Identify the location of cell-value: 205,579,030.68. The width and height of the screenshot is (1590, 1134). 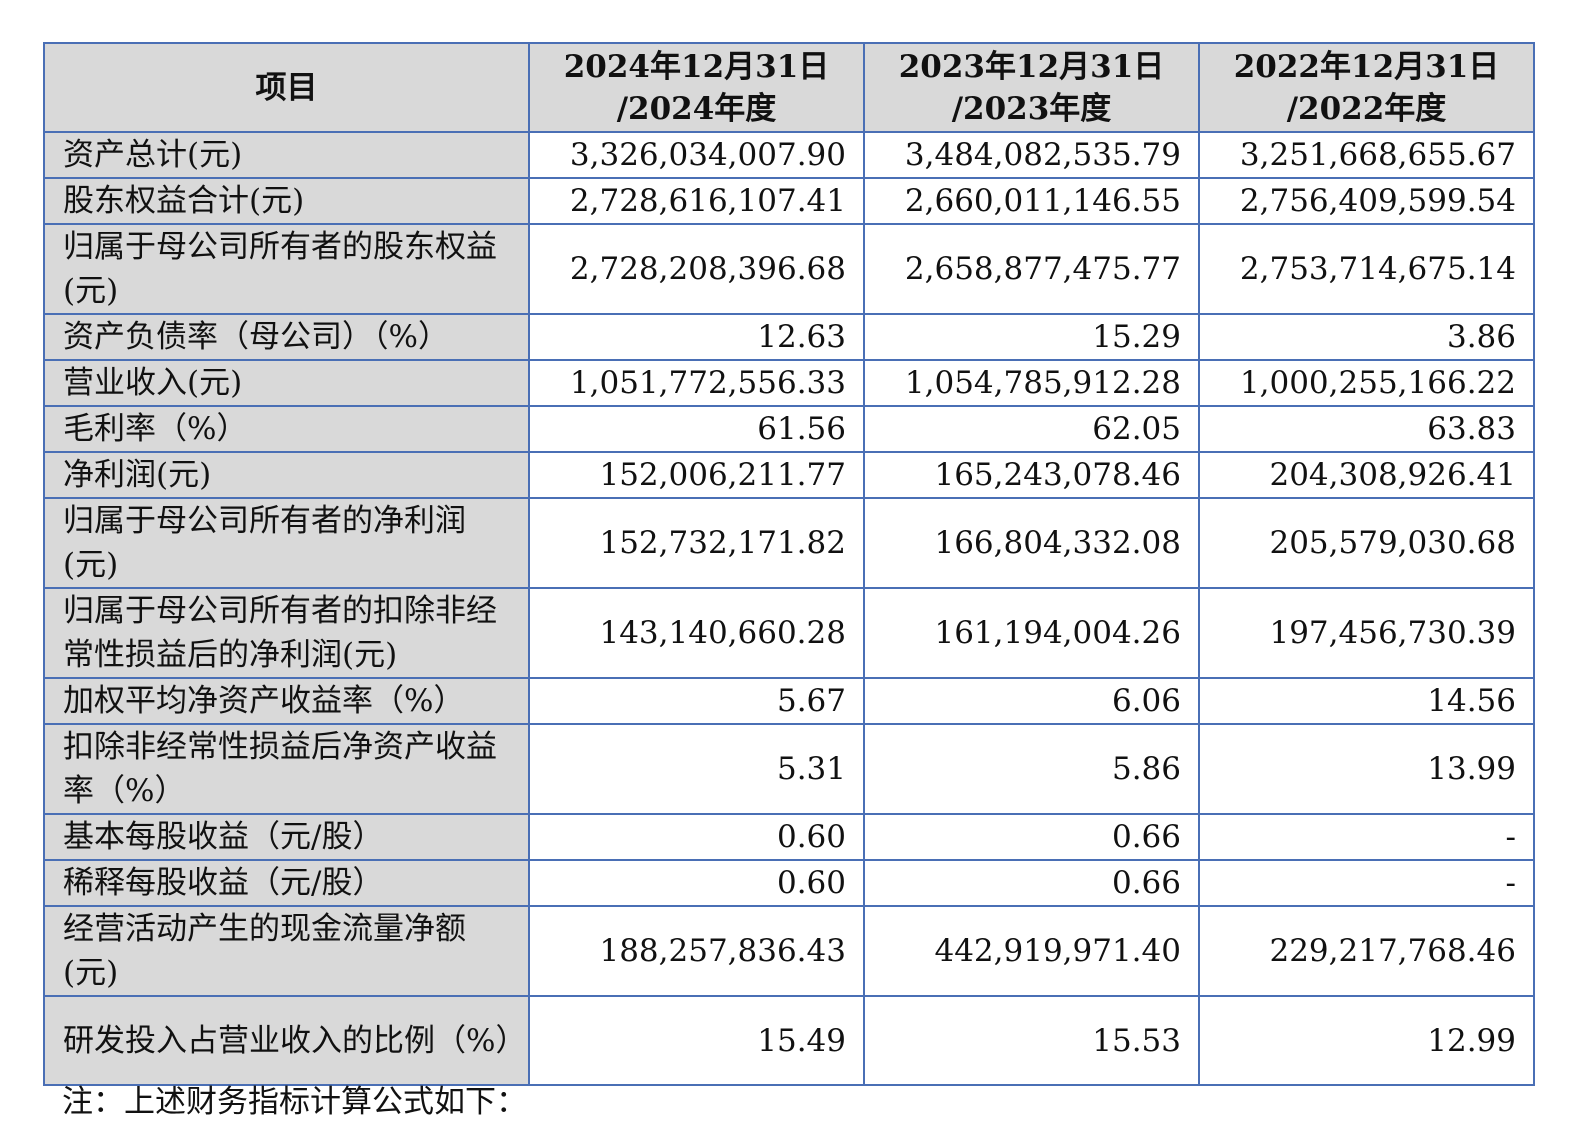
(1366, 543).